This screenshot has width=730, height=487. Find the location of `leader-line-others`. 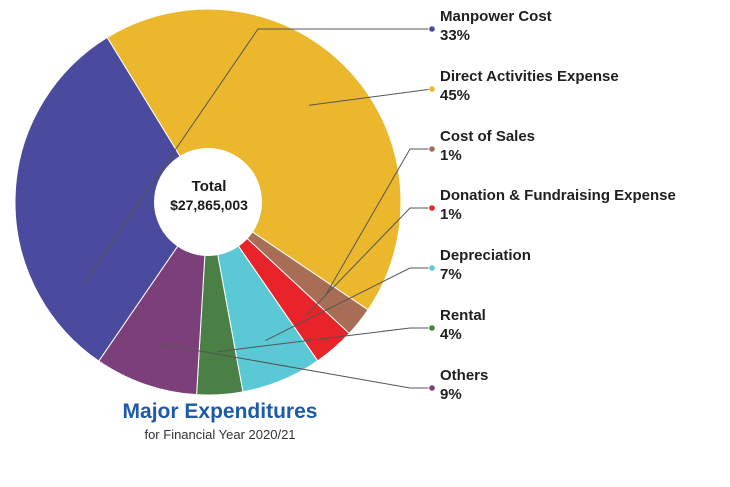

leader-line-others is located at coordinates (295, 366).